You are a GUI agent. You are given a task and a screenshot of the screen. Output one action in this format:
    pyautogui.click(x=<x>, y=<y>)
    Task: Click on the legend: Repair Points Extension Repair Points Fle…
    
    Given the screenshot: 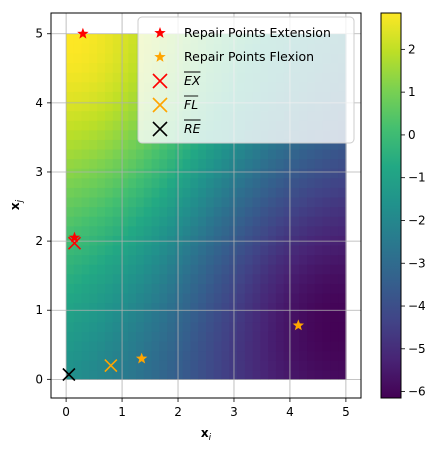 What is the action you would take?
    pyautogui.click(x=246, y=80)
    